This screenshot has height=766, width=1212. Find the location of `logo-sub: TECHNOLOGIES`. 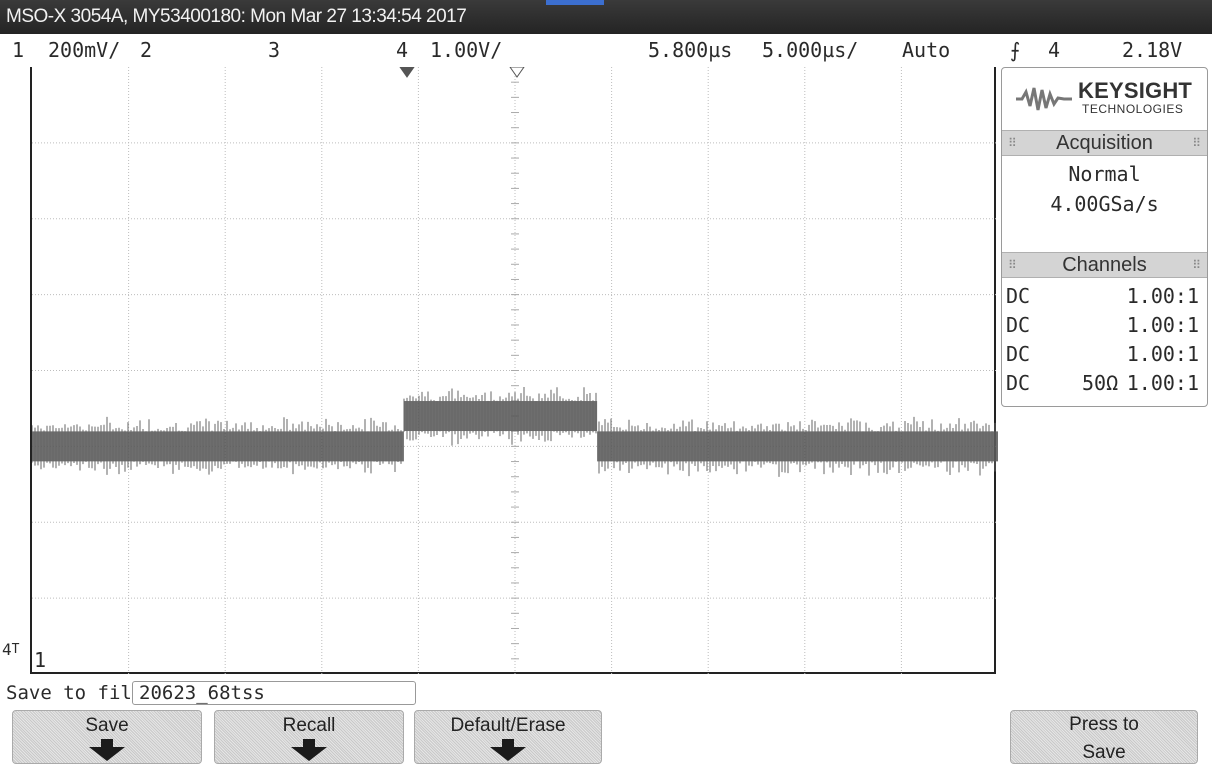

logo-sub: TECHNOLOGIES is located at coordinates (1133, 109).